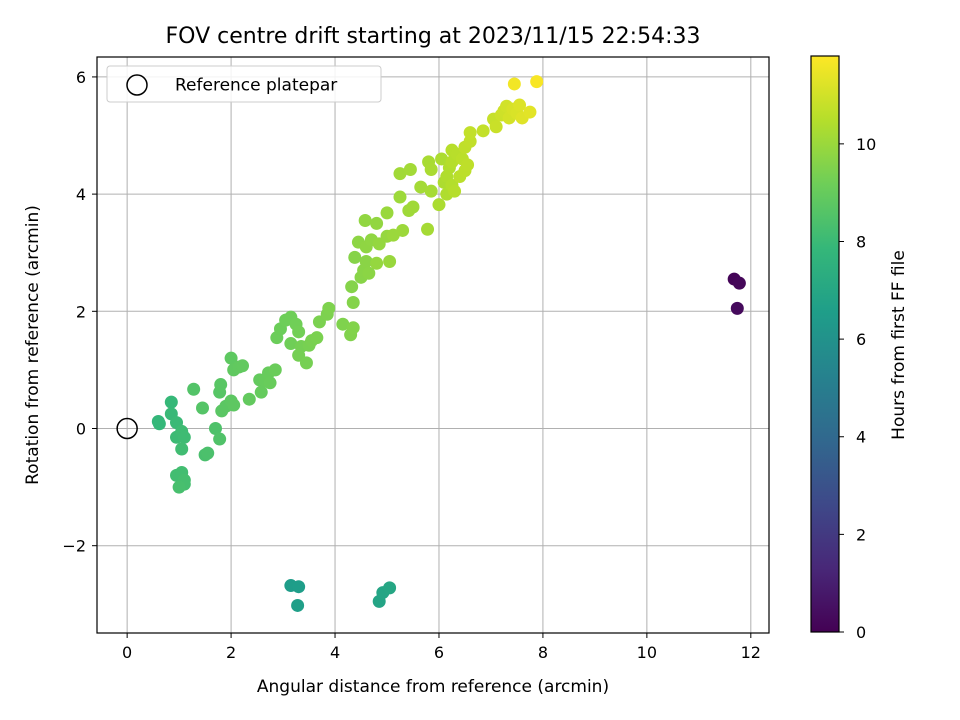  What do you see at coordinates (857, 388) in the screenshot?
I see `colorbar-ticks: 0 2 4 6 8 10` at bounding box center [857, 388].